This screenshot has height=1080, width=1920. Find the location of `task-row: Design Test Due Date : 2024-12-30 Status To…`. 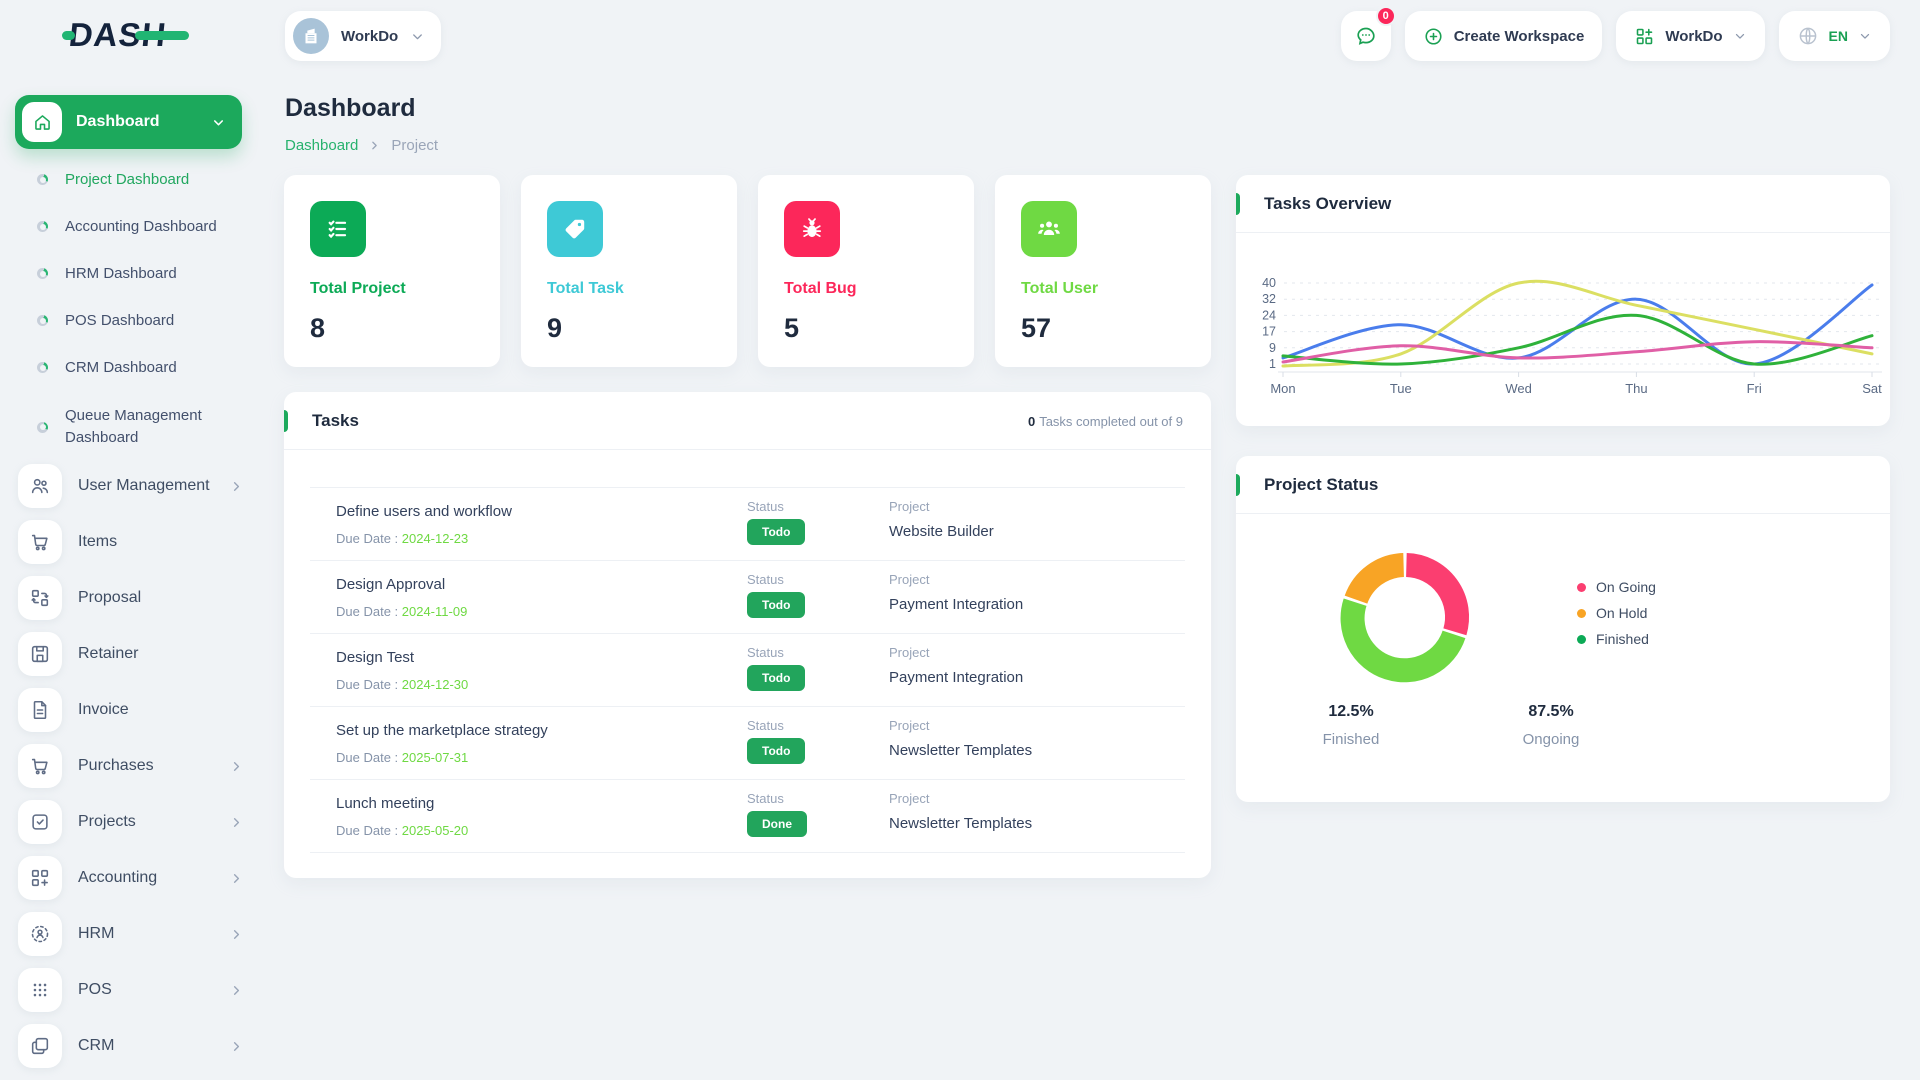

task-row: Design Test Due Date : 2024-12-30 Status To… is located at coordinates (747, 670).